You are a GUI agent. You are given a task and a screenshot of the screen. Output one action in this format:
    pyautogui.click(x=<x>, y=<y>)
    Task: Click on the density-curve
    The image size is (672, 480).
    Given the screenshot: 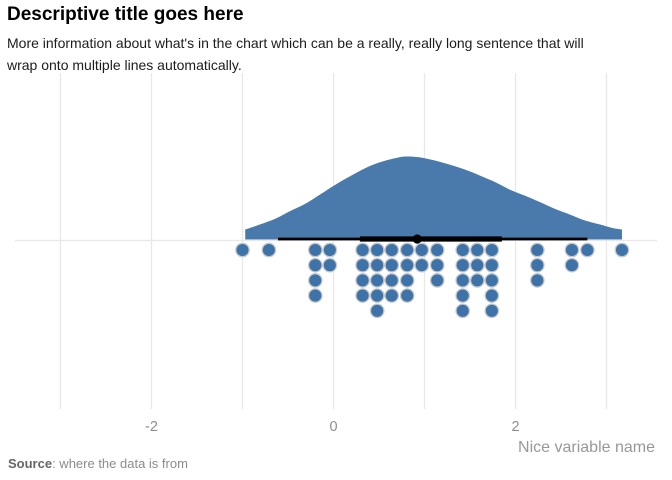 What is the action you would take?
    pyautogui.click(x=433, y=198)
    